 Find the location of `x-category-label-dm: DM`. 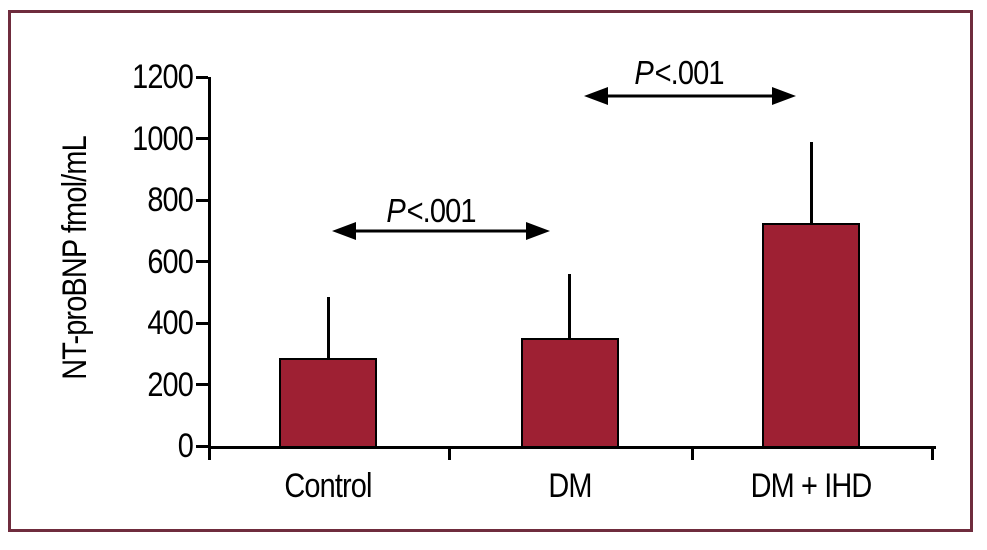

x-category-label-dm: DM is located at coordinates (569, 486).